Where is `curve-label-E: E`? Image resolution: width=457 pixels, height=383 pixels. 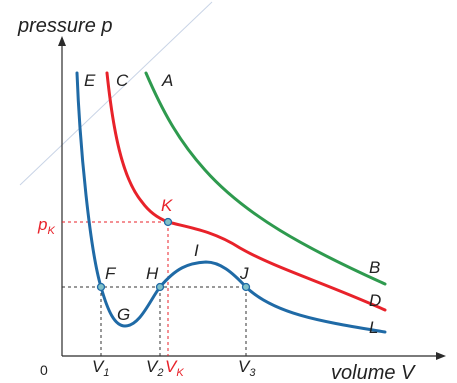
curve-label-E: E is located at coordinates (90, 80).